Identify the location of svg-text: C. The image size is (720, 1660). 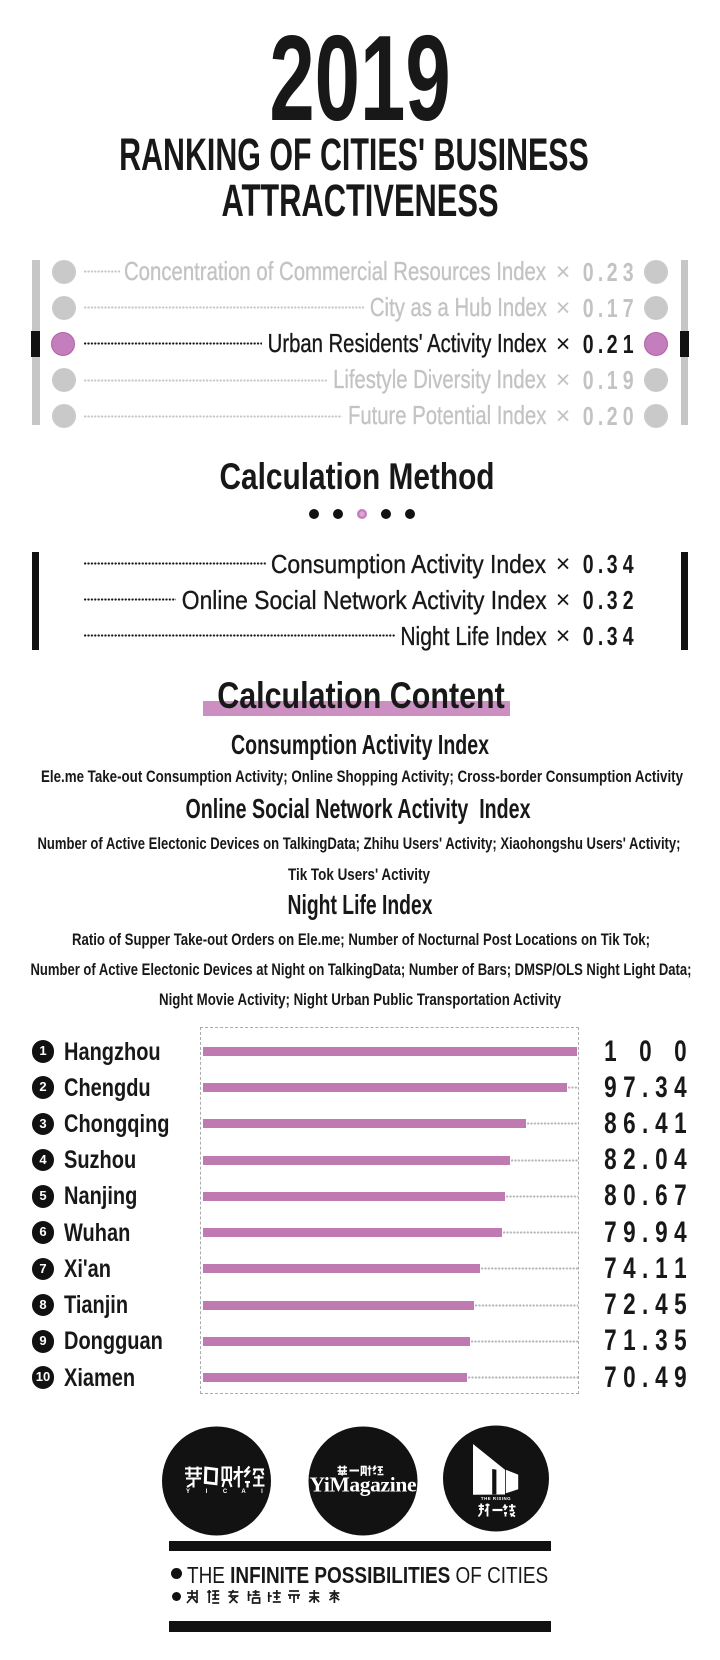
(225, 1492).